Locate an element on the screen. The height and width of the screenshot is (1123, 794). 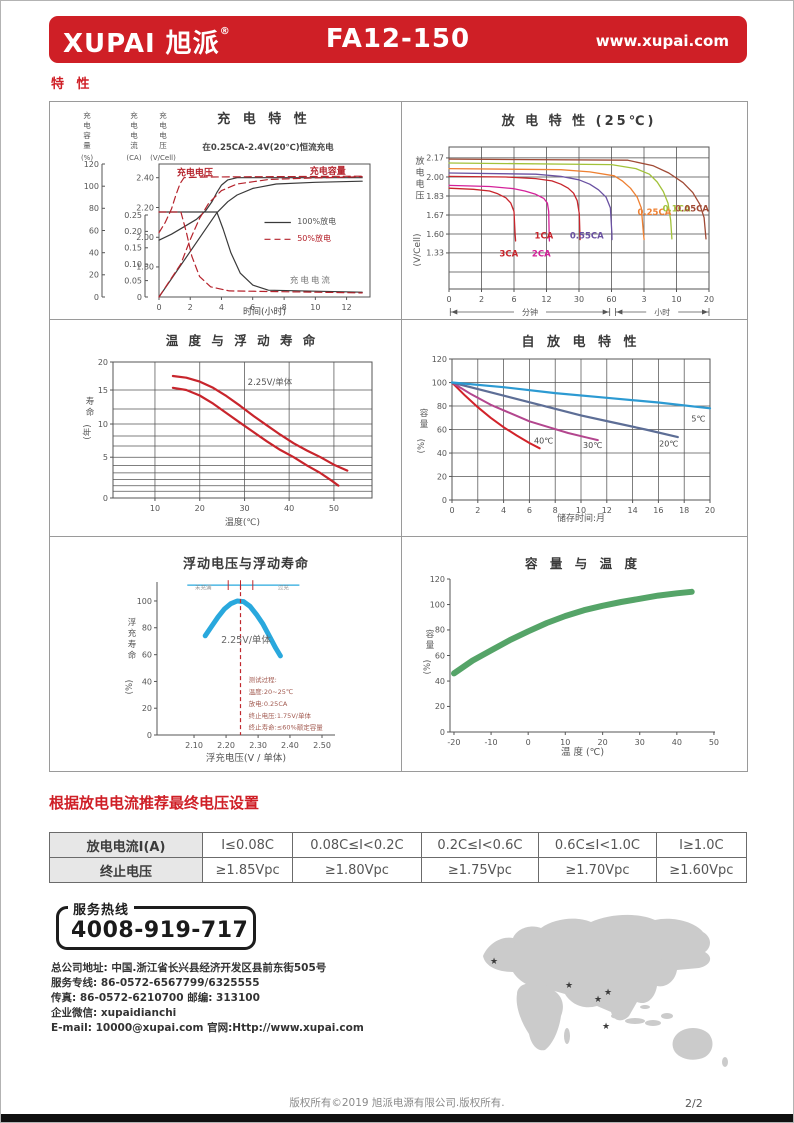
svg-text: 16 is located at coordinates (658, 510).